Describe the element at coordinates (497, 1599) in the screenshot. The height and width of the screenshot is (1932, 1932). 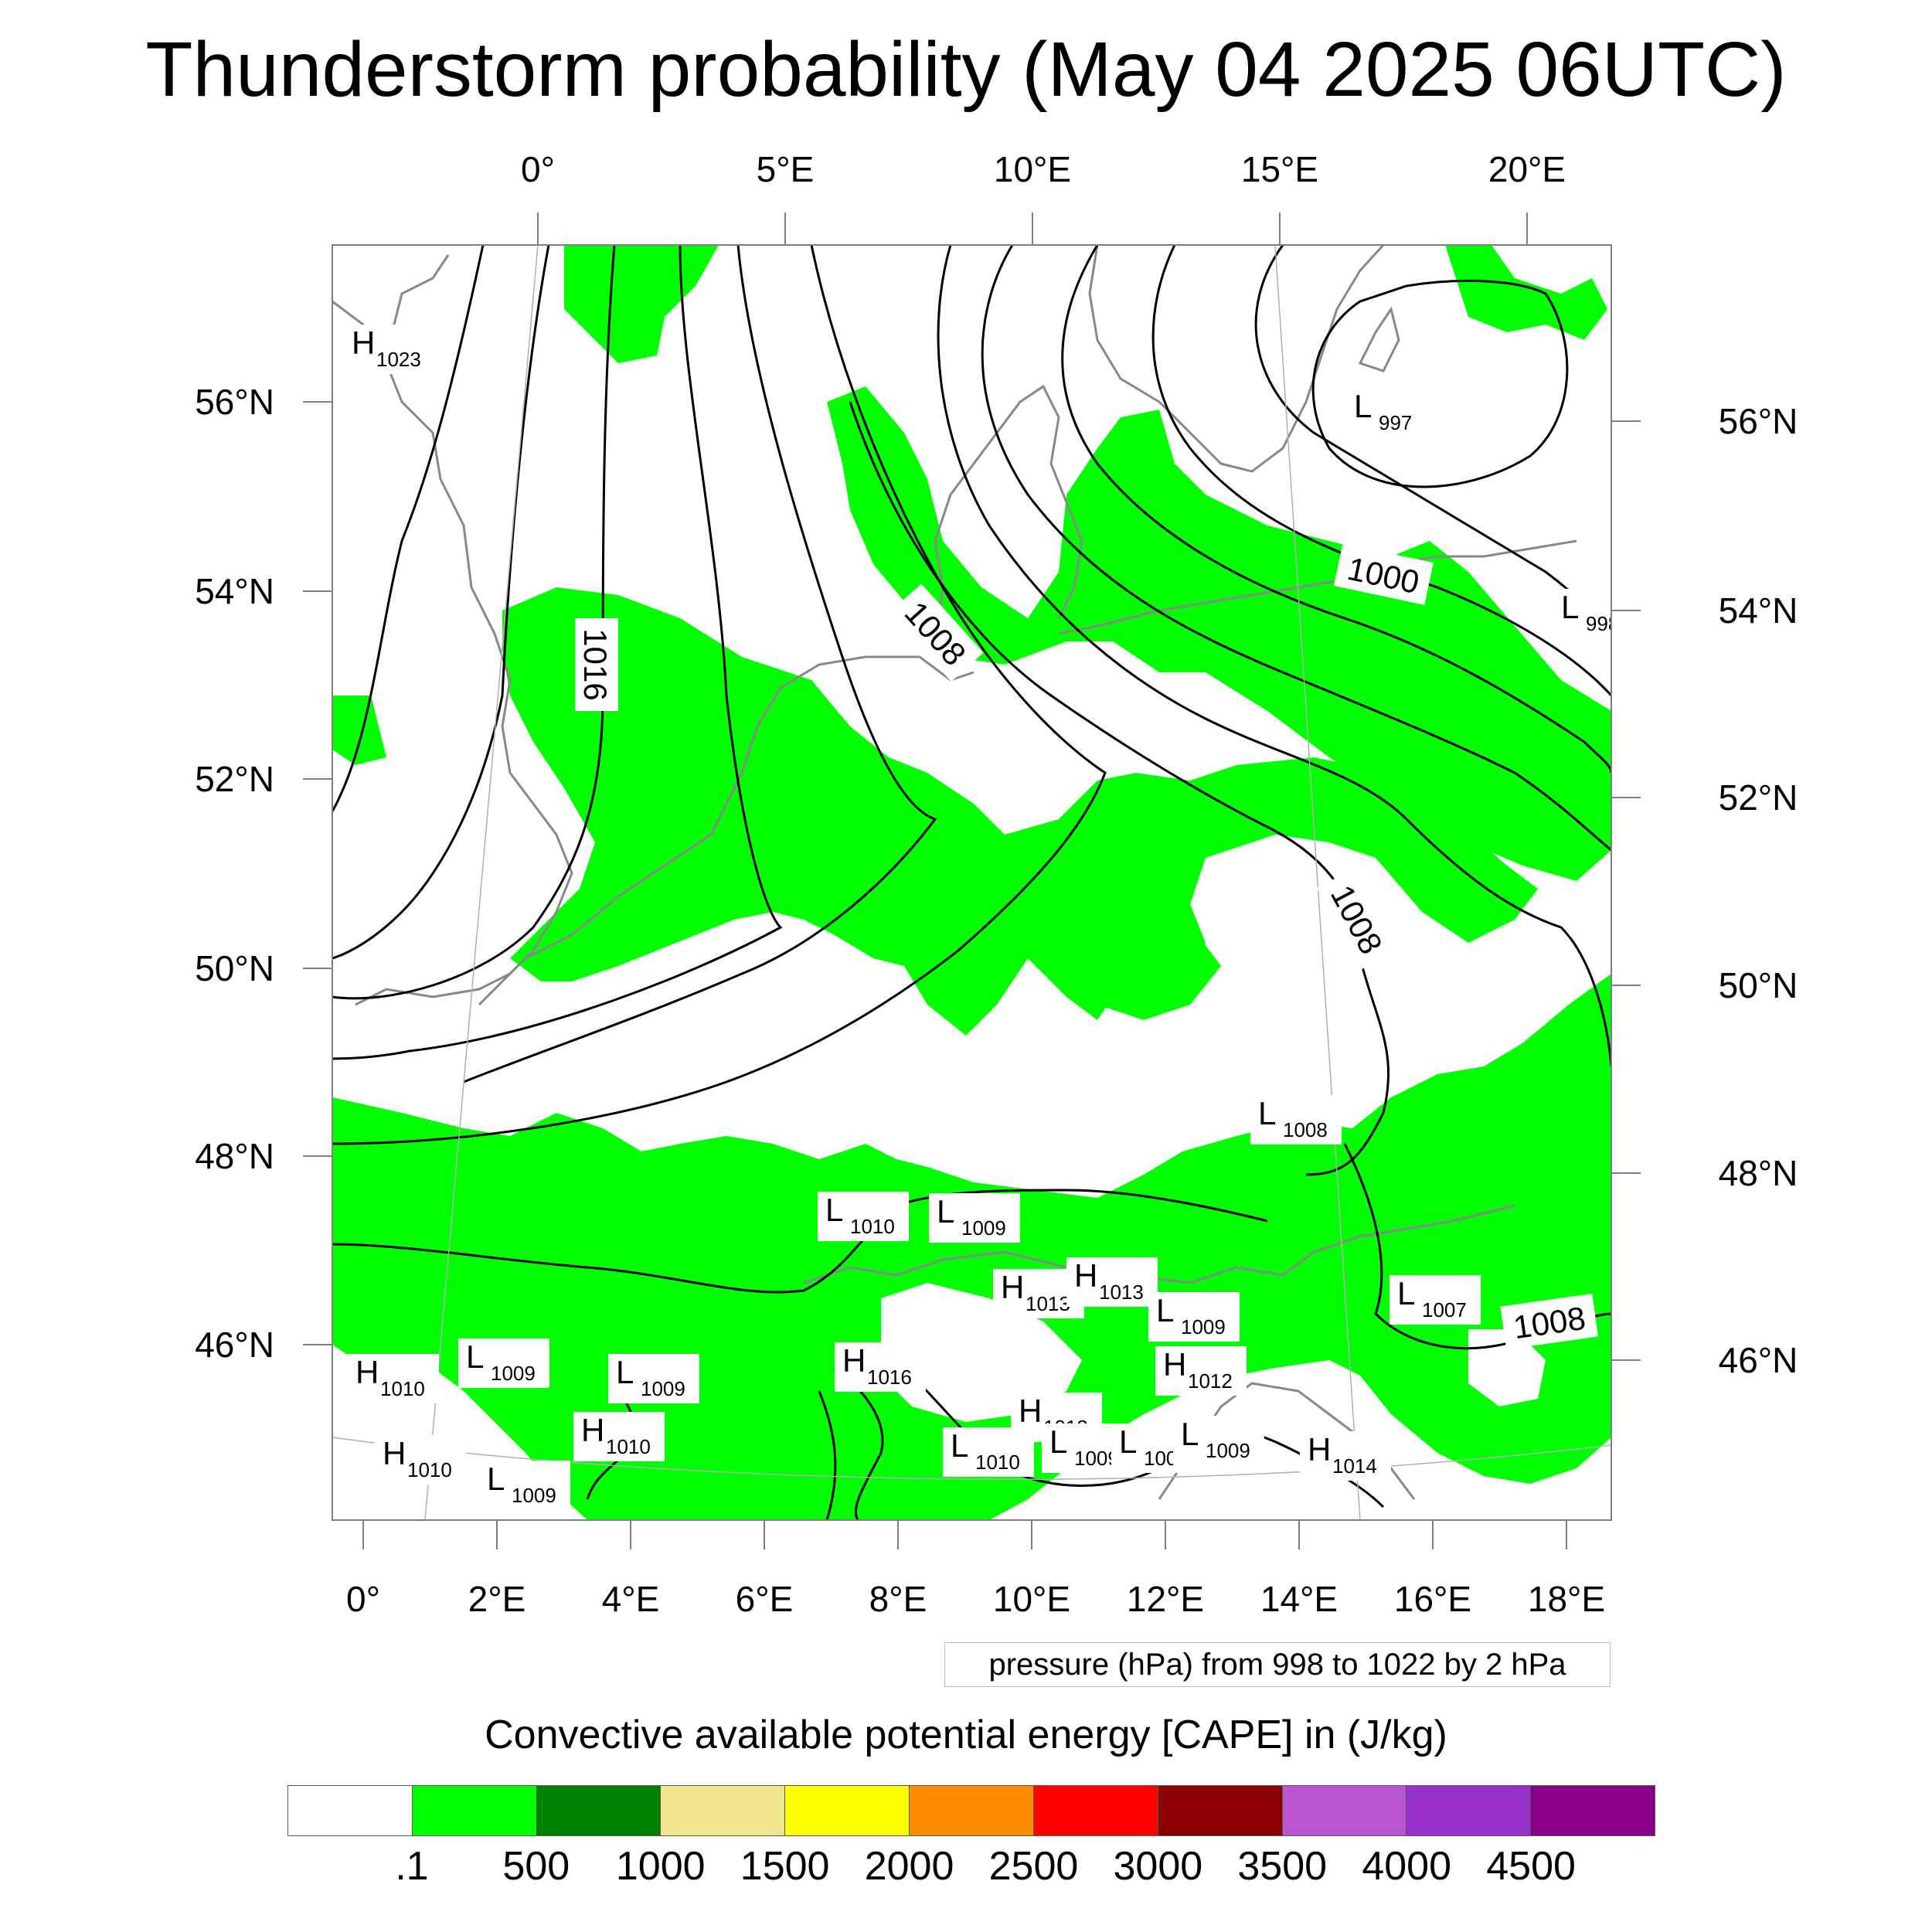
I see `bottom-axis-label: 2°E` at that location.